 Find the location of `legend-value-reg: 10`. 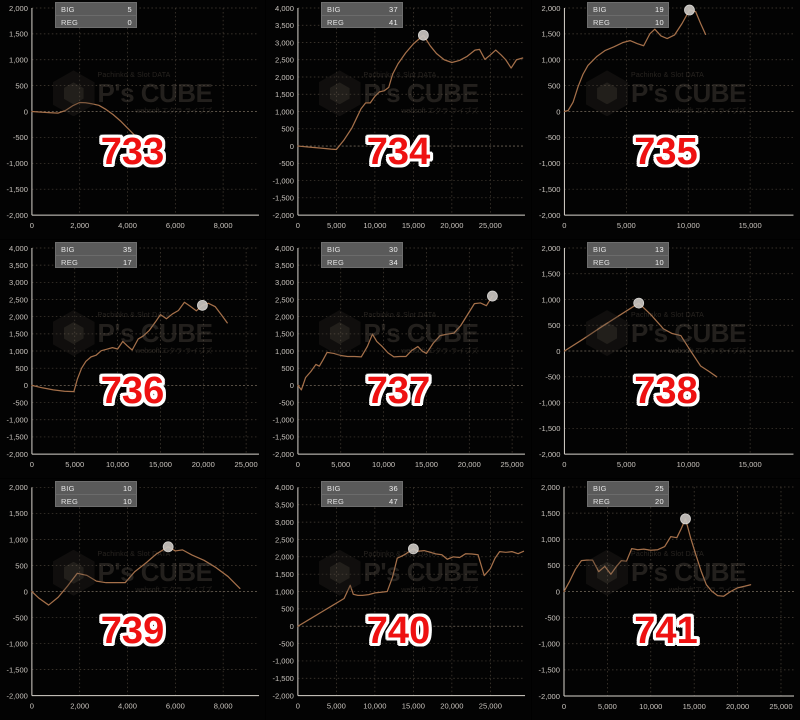

legend-value-reg: 10 is located at coordinates (127, 501).